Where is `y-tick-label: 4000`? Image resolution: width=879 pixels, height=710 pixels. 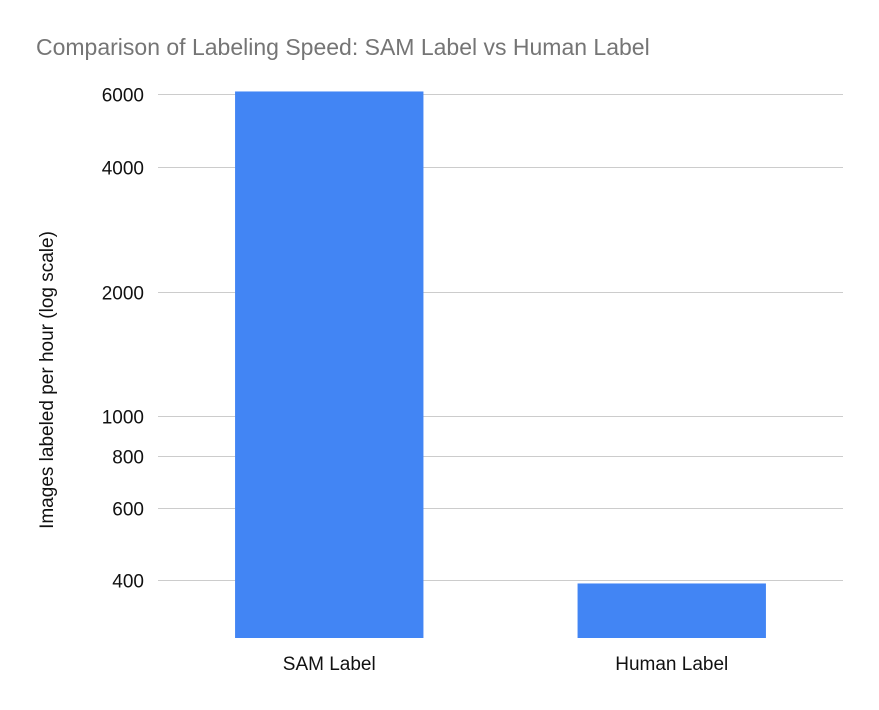
y-tick-label: 4000 is located at coordinates (123, 169).